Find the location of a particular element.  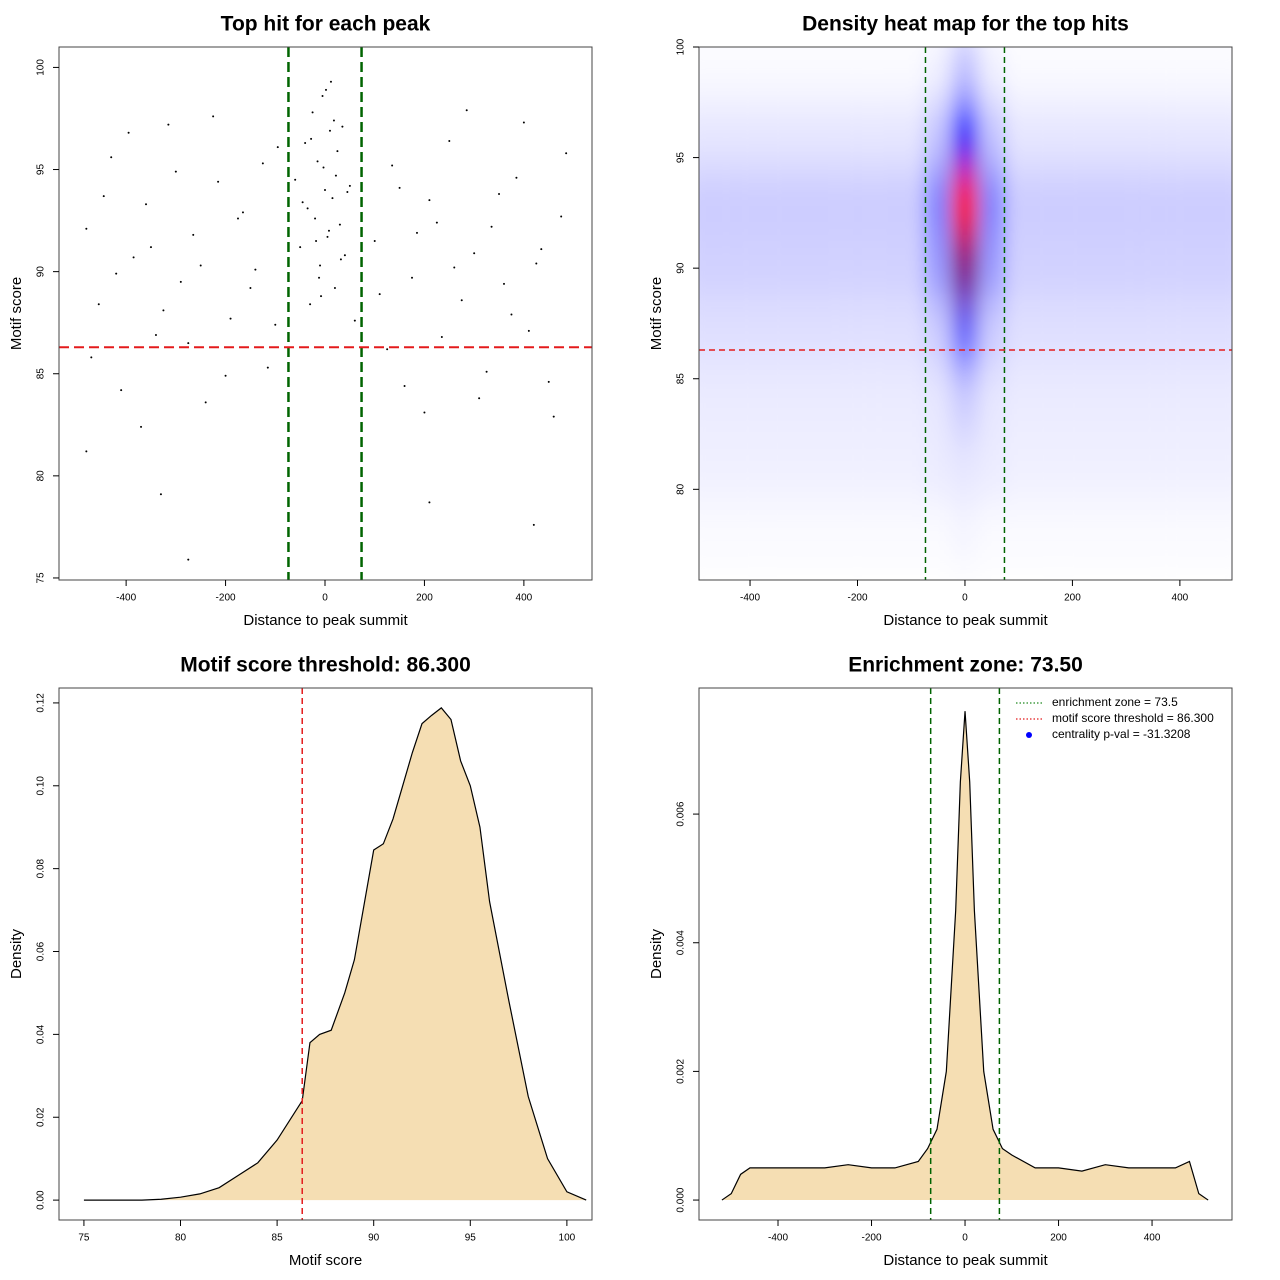

x-tick-label: 200 is located at coordinates (1072, 598).